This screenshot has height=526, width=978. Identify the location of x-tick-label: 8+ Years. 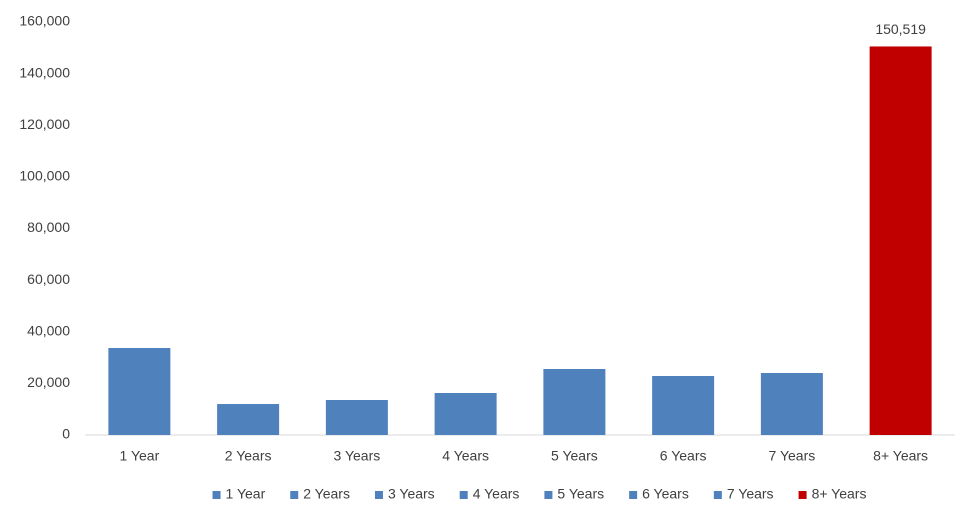
(900, 456).